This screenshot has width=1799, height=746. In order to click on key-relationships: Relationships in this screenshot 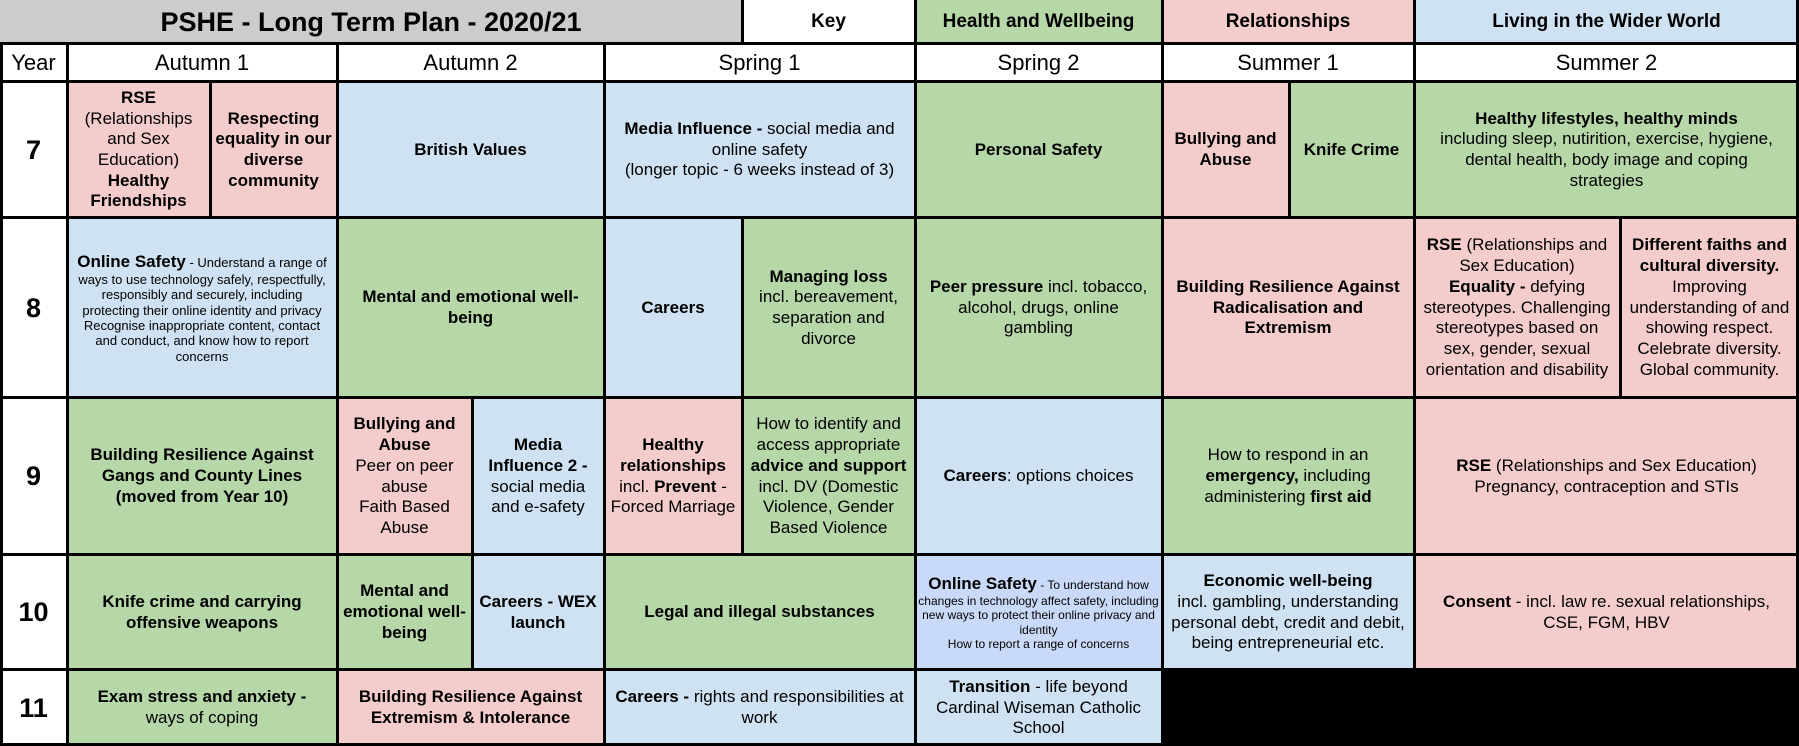, I will do `click(1288, 22)`.